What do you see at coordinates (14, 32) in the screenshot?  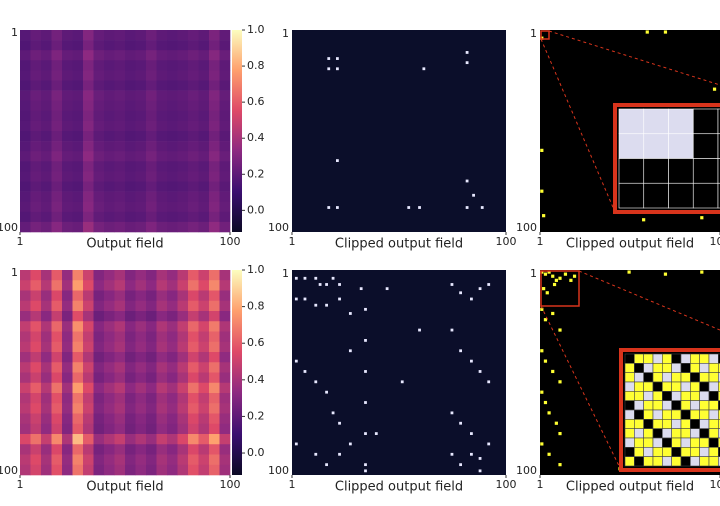 I see `y-tick-label: 1` at bounding box center [14, 32].